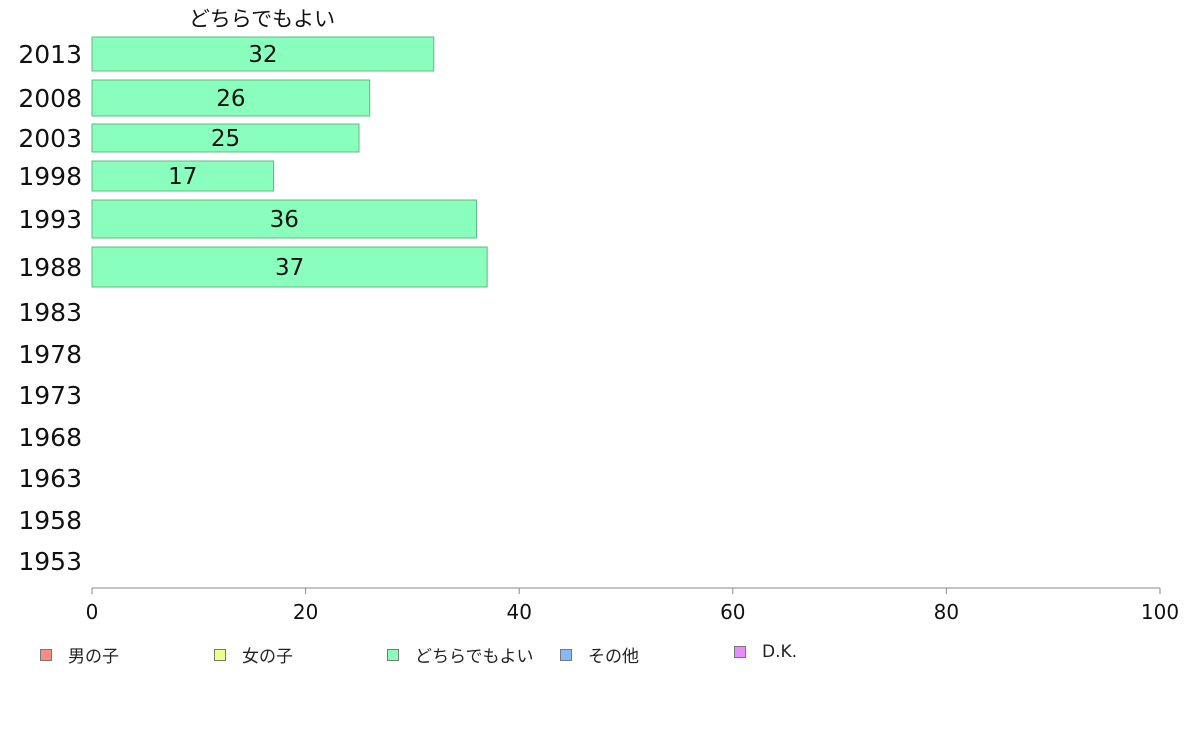 The image size is (1188, 736). What do you see at coordinates (50, 478) in the screenshot?
I see `y-tick-label-1963: 1963` at bounding box center [50, 478].